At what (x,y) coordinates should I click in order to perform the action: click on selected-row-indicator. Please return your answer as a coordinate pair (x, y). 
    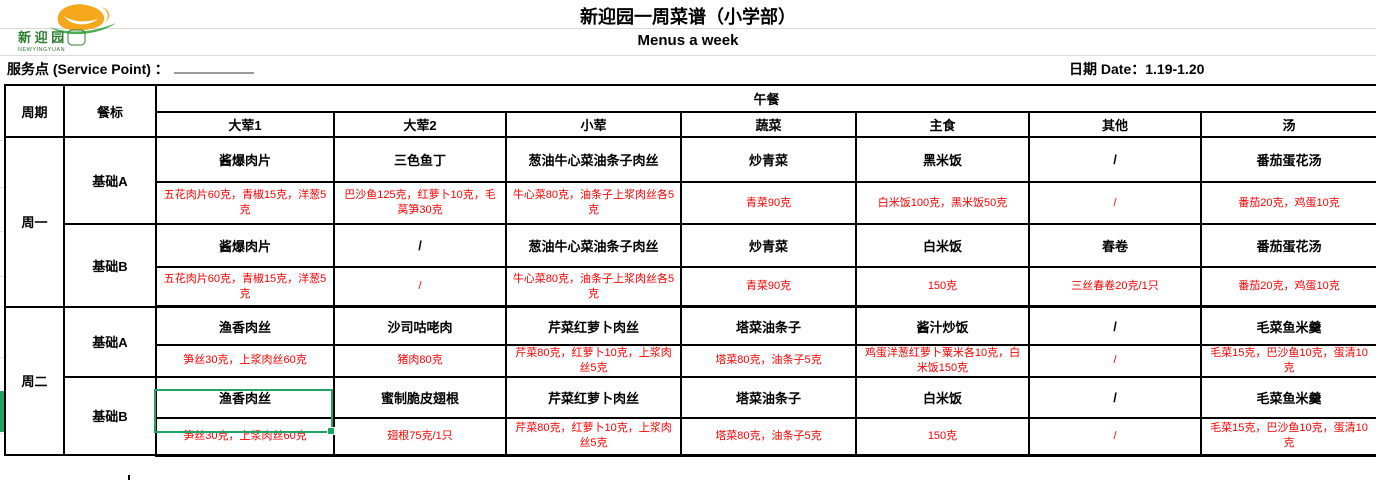
    Looking at the image, I should click on (2, 411).